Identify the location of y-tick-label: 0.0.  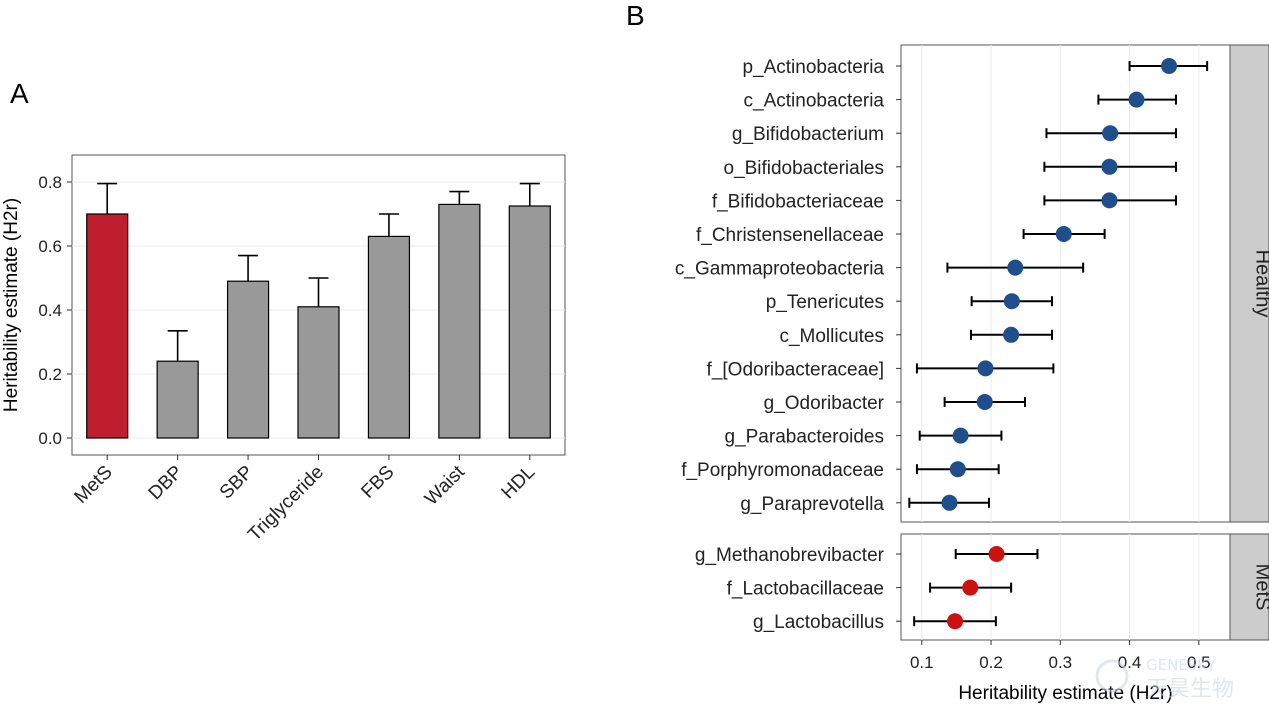
(50, 438).